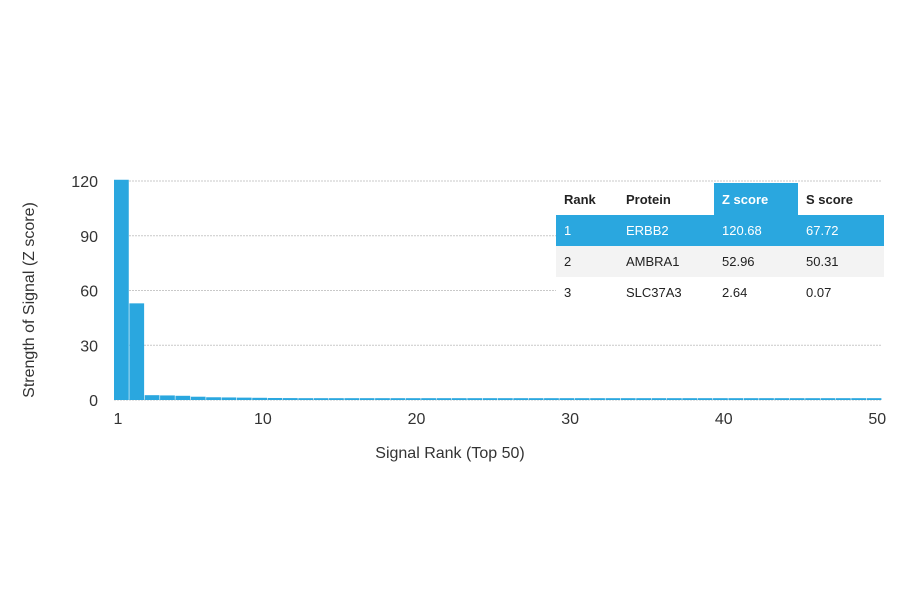  What do you see at coordinates (417, 419) in the screenshot?
I see `x-tick-label: 20` at bounding box center [417, 419].